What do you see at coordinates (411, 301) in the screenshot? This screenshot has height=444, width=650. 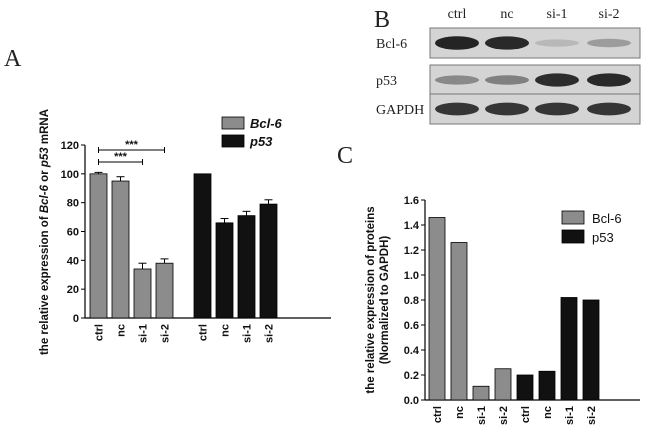 I see `y-tick-label: 0.8` at bounding box center [411, 301].